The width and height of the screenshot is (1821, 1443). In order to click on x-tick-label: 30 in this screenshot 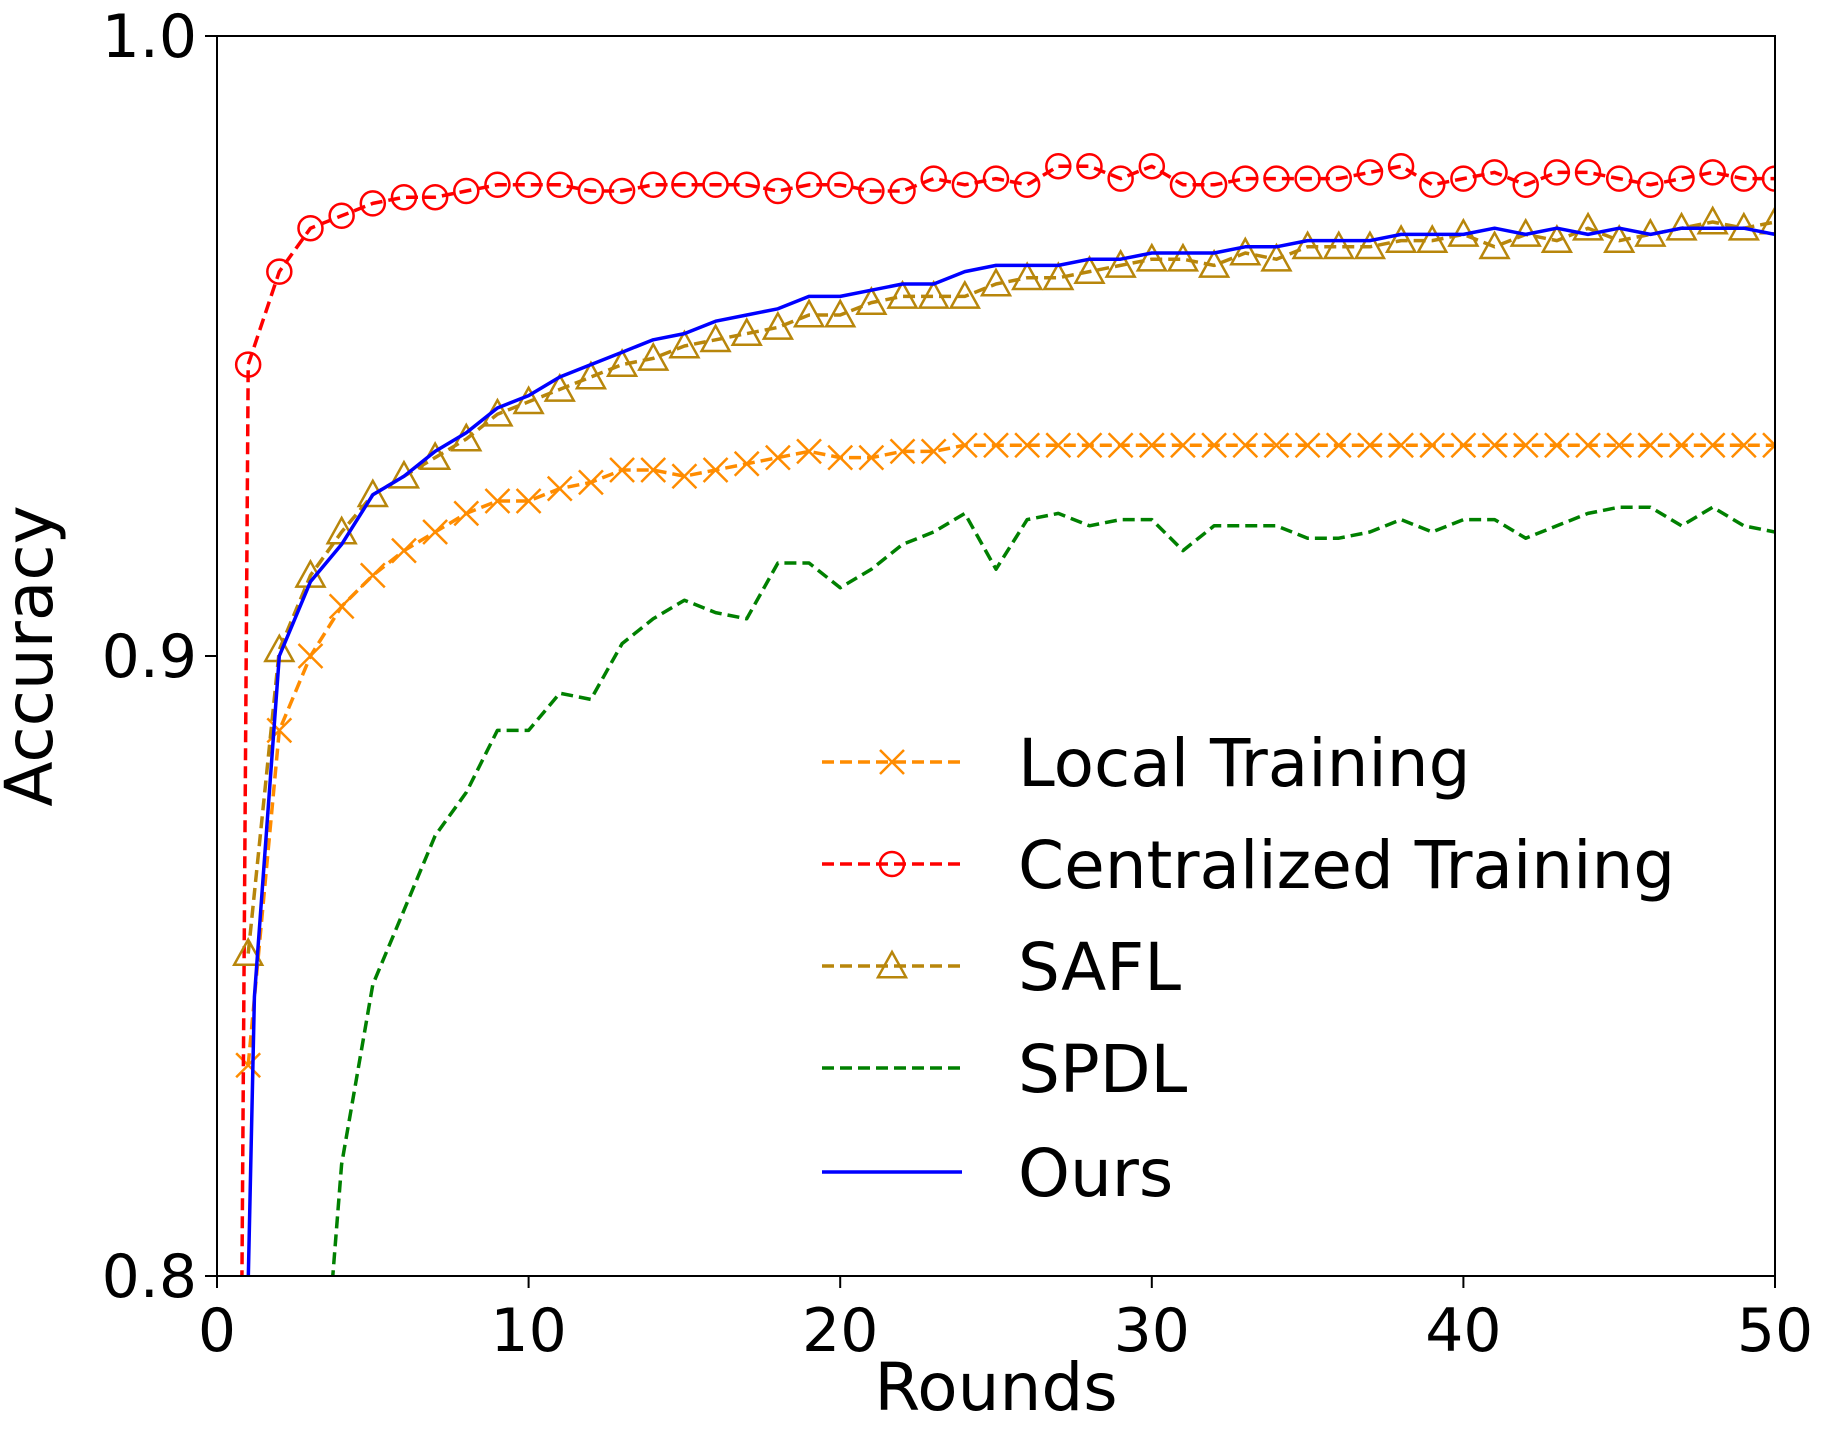, I will do `click(1152, 1331)`.